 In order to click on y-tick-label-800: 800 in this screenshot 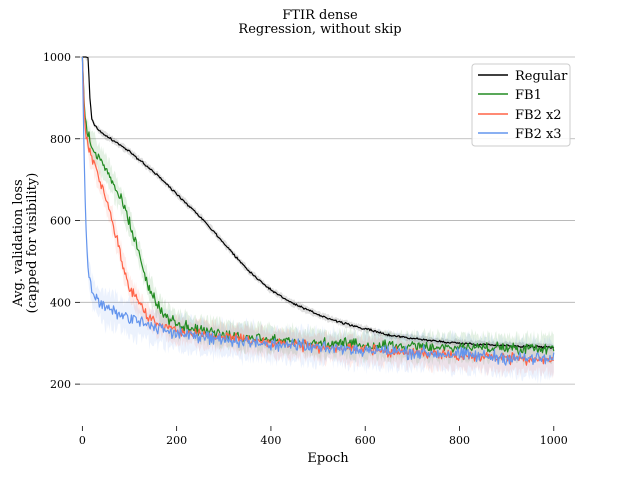, I will do `click(60, 139)`.